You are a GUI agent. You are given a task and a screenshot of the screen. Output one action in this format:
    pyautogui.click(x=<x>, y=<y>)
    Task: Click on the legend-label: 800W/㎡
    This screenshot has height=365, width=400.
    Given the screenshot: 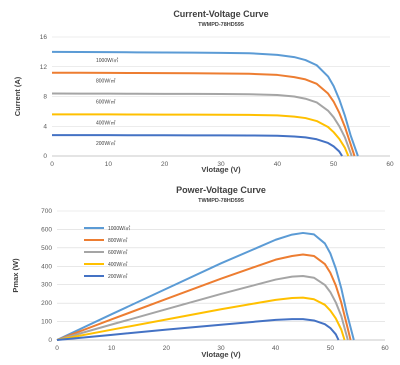 What is the action you would take?
    pyautogui.click(x=117, y=240)
    